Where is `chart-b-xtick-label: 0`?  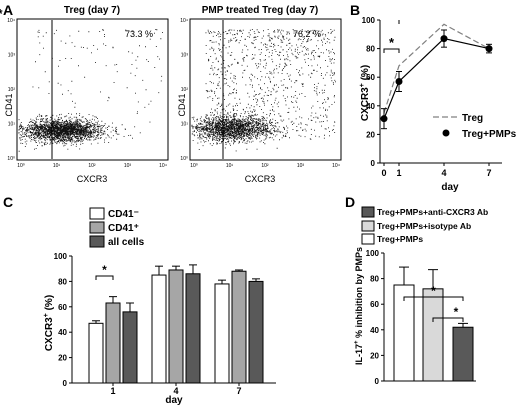
chart-b-xtick-label: 0 is located at coordinates (383, 173).